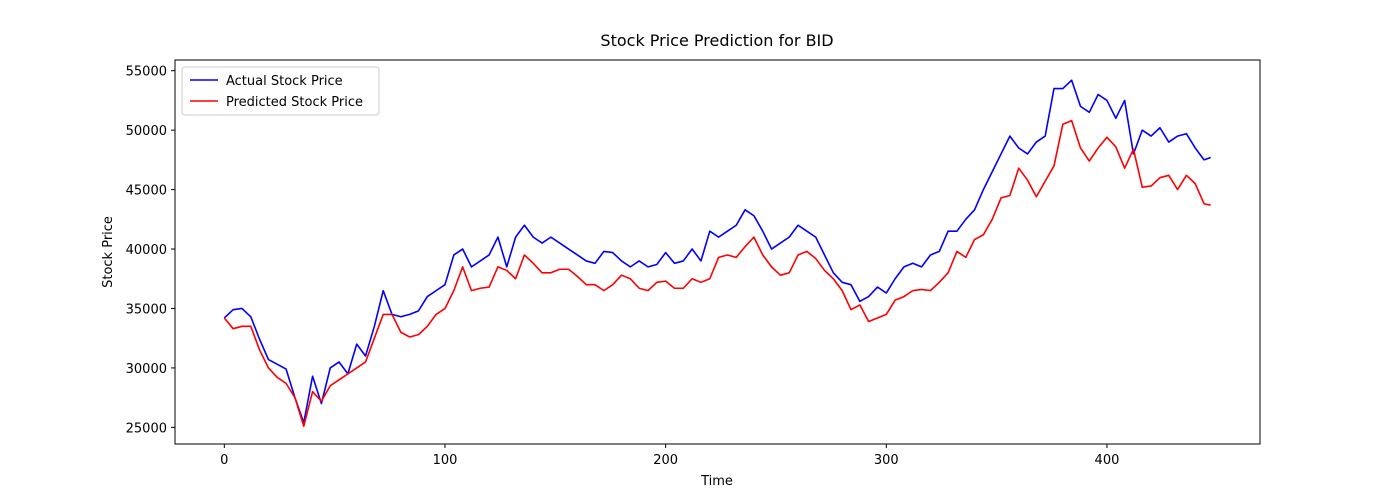 The width and height of the screenshot is (1400, 504). What do you see at coordinates (280, 91) in the screenshot?
I see `legend-box` at bounding box center [280, 91].